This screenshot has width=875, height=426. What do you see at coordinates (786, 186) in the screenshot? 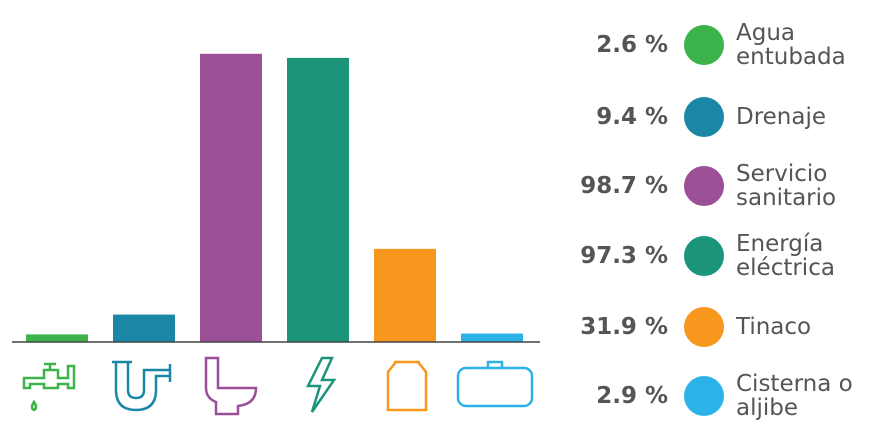
I see `legend-label: Servicio sanitario` at bounding box center [786, 186].